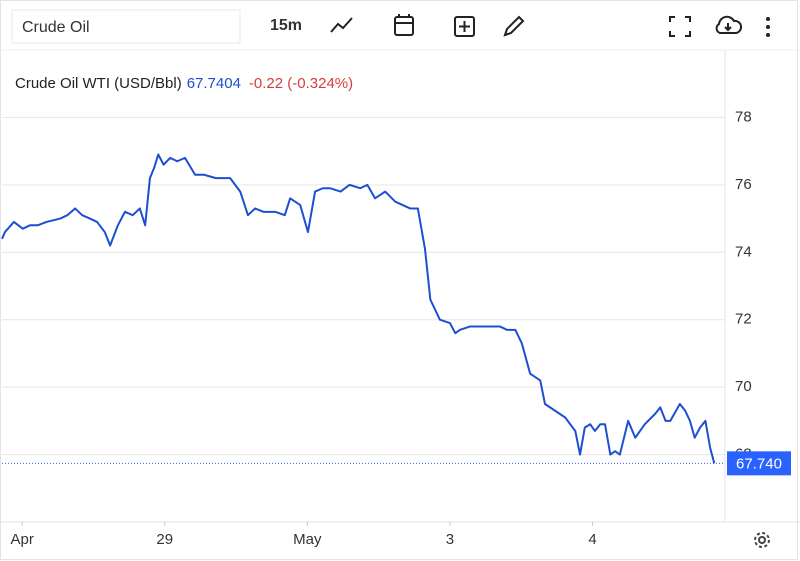 The image size is (800, 561). Describe the element at coordinates (450, 539) in the screenshot. I see `x-tick-label: 3` at that location.